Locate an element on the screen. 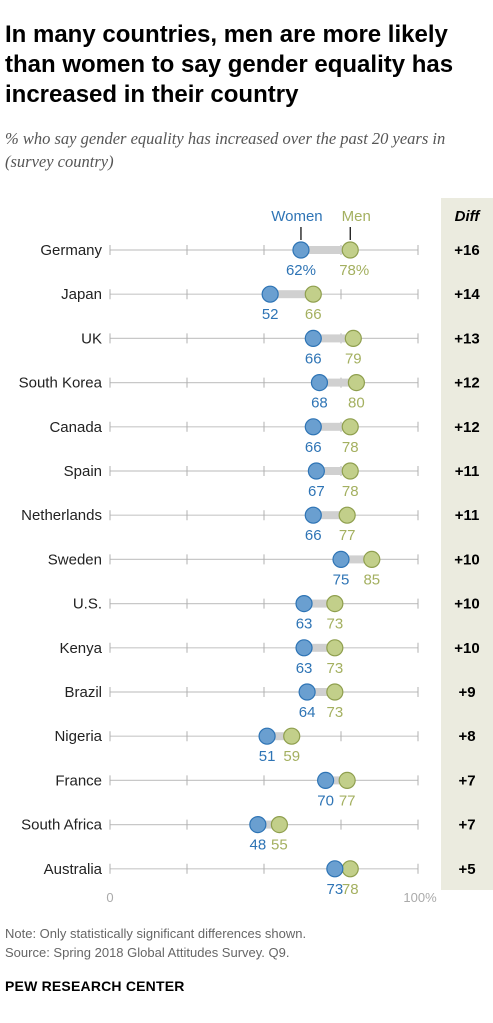  diff-value: +16 is located at coordinates (466, 250).